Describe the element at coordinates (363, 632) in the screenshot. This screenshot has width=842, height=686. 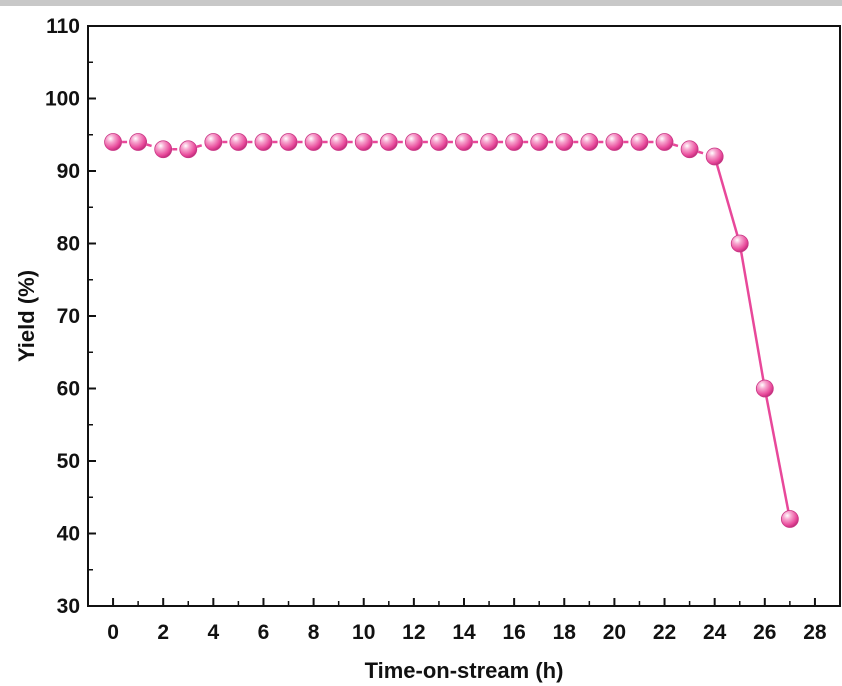
I see `x-tick-label: 10` at that location.